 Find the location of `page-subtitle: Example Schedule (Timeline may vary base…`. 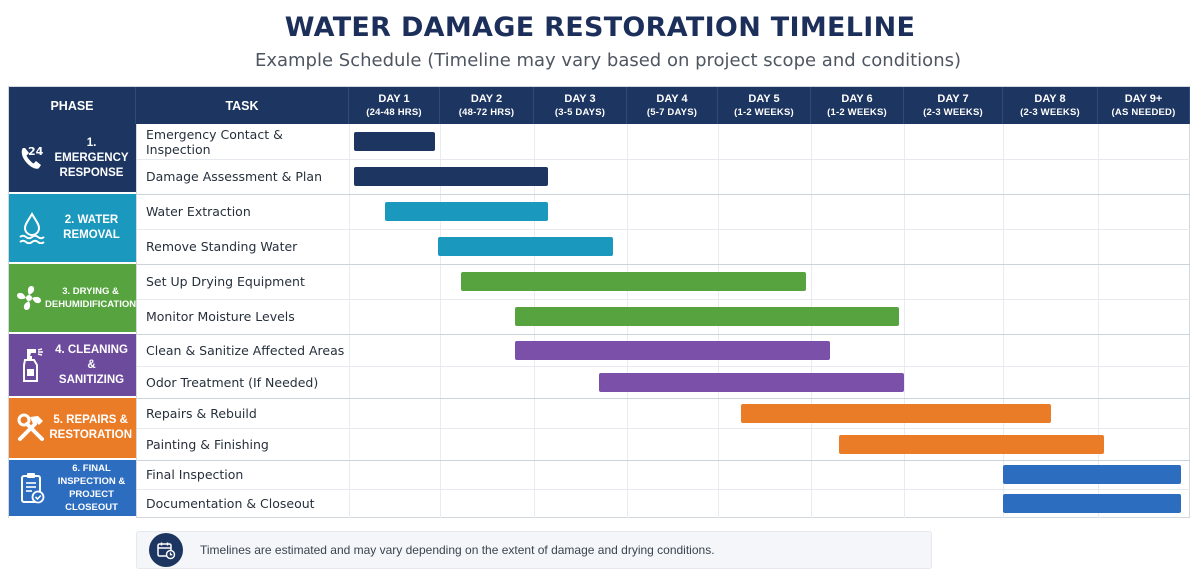

page-subtitle: Example Schedule (Timeline may vary base… is located at coordinates (608, 60).